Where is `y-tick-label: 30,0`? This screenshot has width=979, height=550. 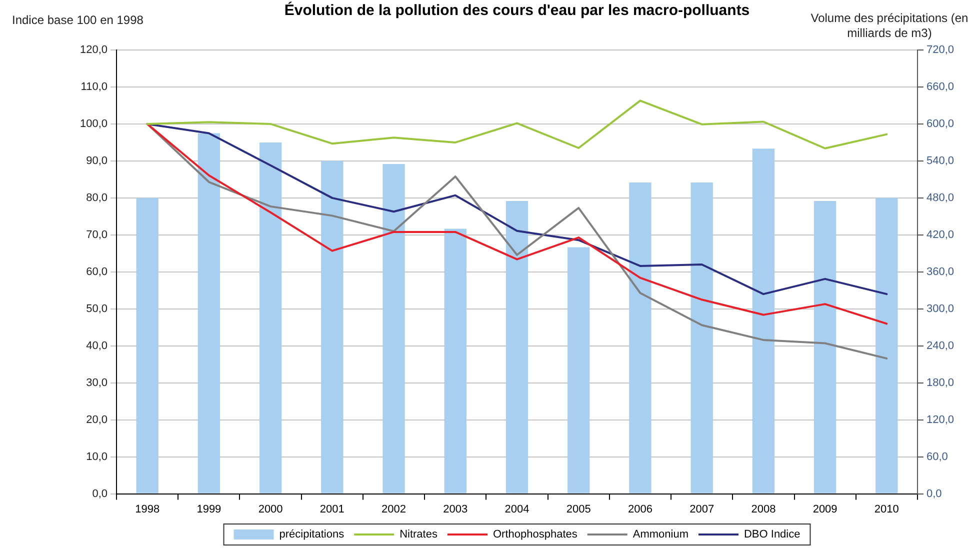
y-tick-label: 30,0 is located at coordinates (97, 382).